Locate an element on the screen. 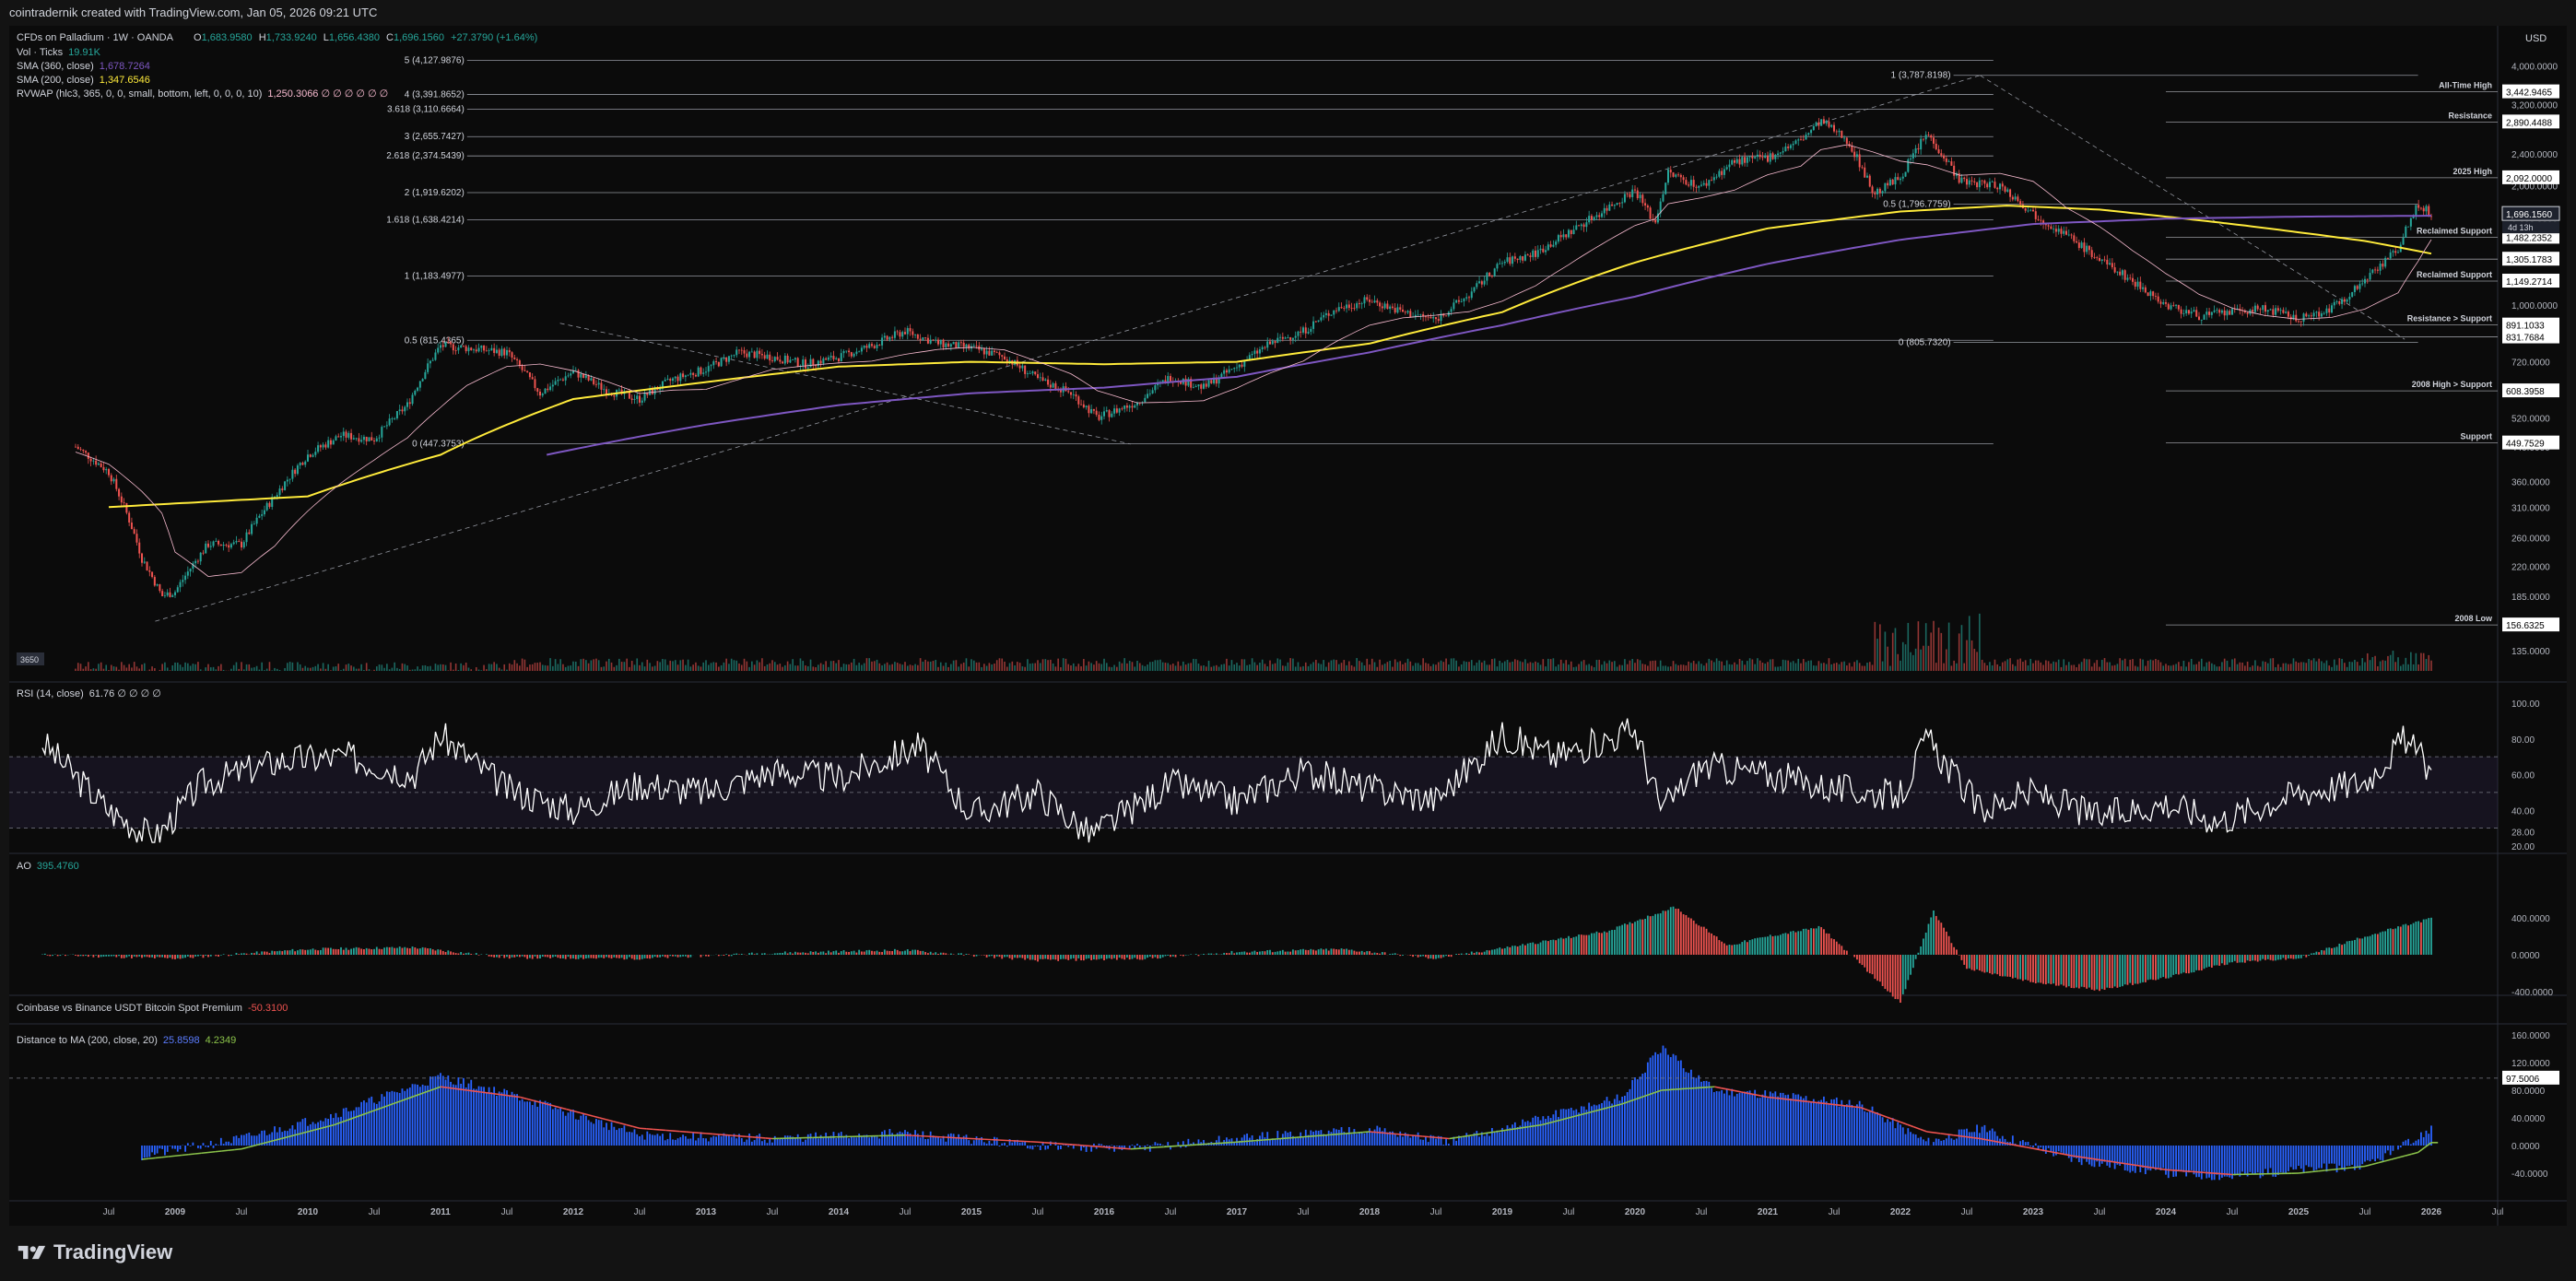 This screenshot has height=1281, width=2576. ao-pane is located at coordinates (1236, 955).